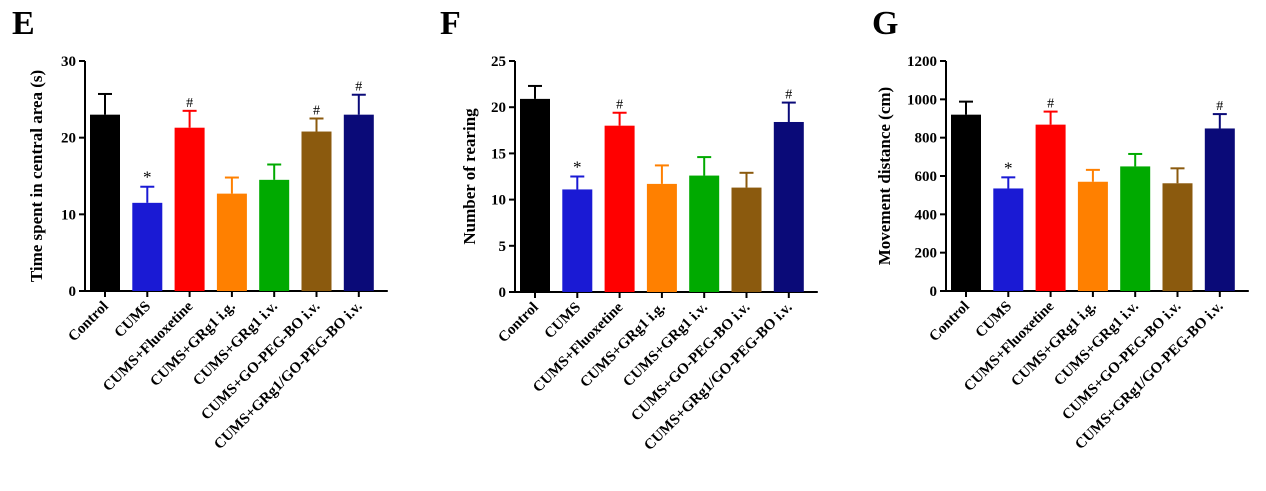 The image size is (1266, 491). Describe the element at coordinates (926, 139) in the screenshot. I see `y-tick-label: 800` at that location.